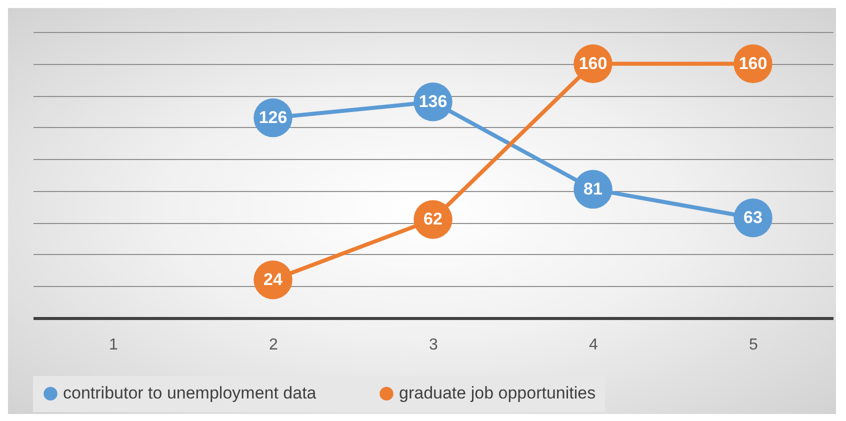 This screenshot has height=421, width=846. I want to click on x-tick-label: 2, so click(273, 345).